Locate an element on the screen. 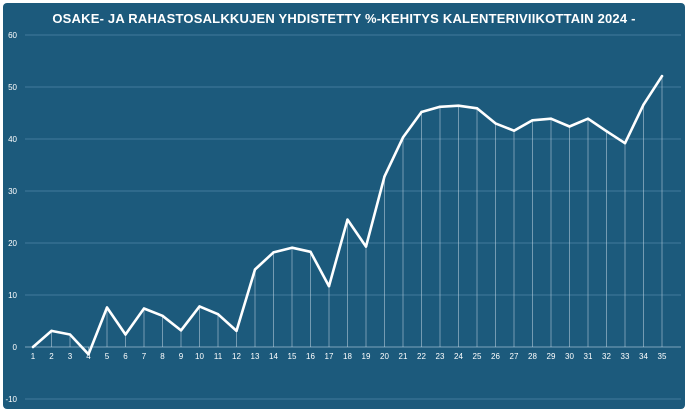 The image size is (690, 412). x-tick-label: 33 is located at coordinates (625, 356).